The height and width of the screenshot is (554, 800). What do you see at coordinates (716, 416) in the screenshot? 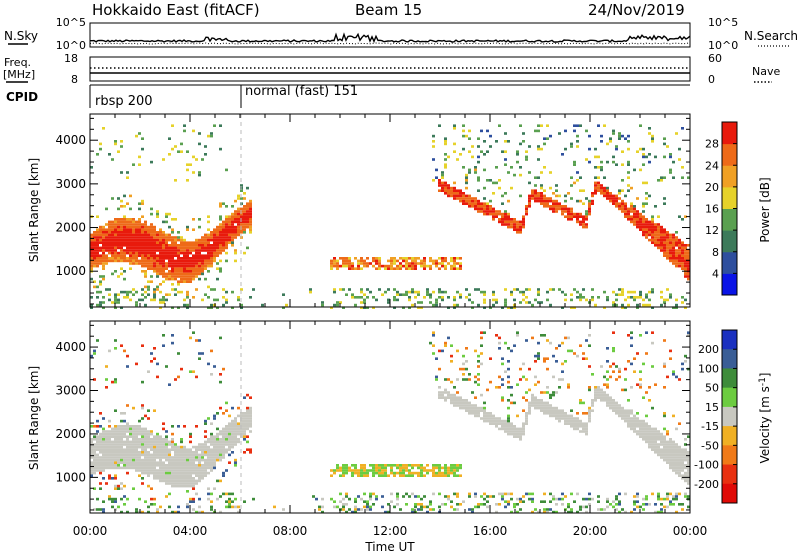
I see `velocity-colorbar: 200 100 50 15 -15 -50 -100 -200` at bounding box center [716, 416].